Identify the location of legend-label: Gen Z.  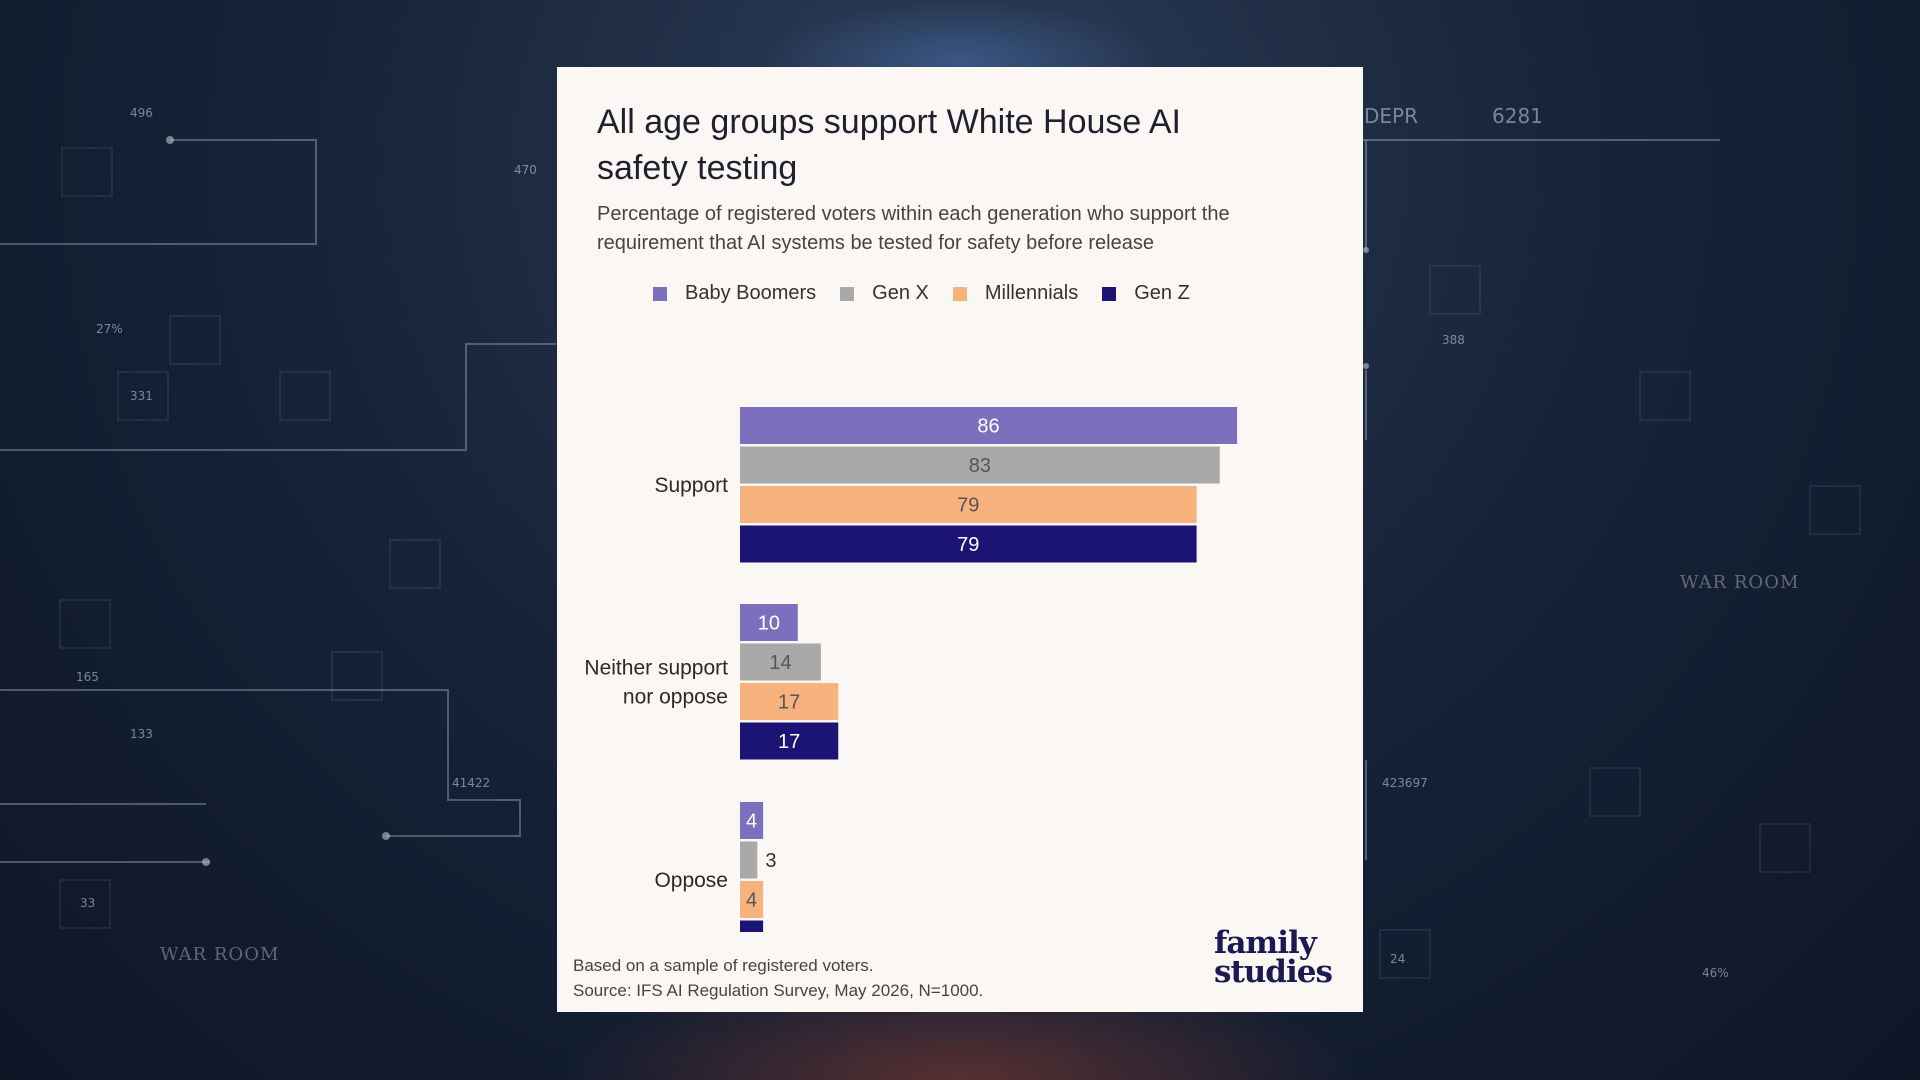
(1162, 293).